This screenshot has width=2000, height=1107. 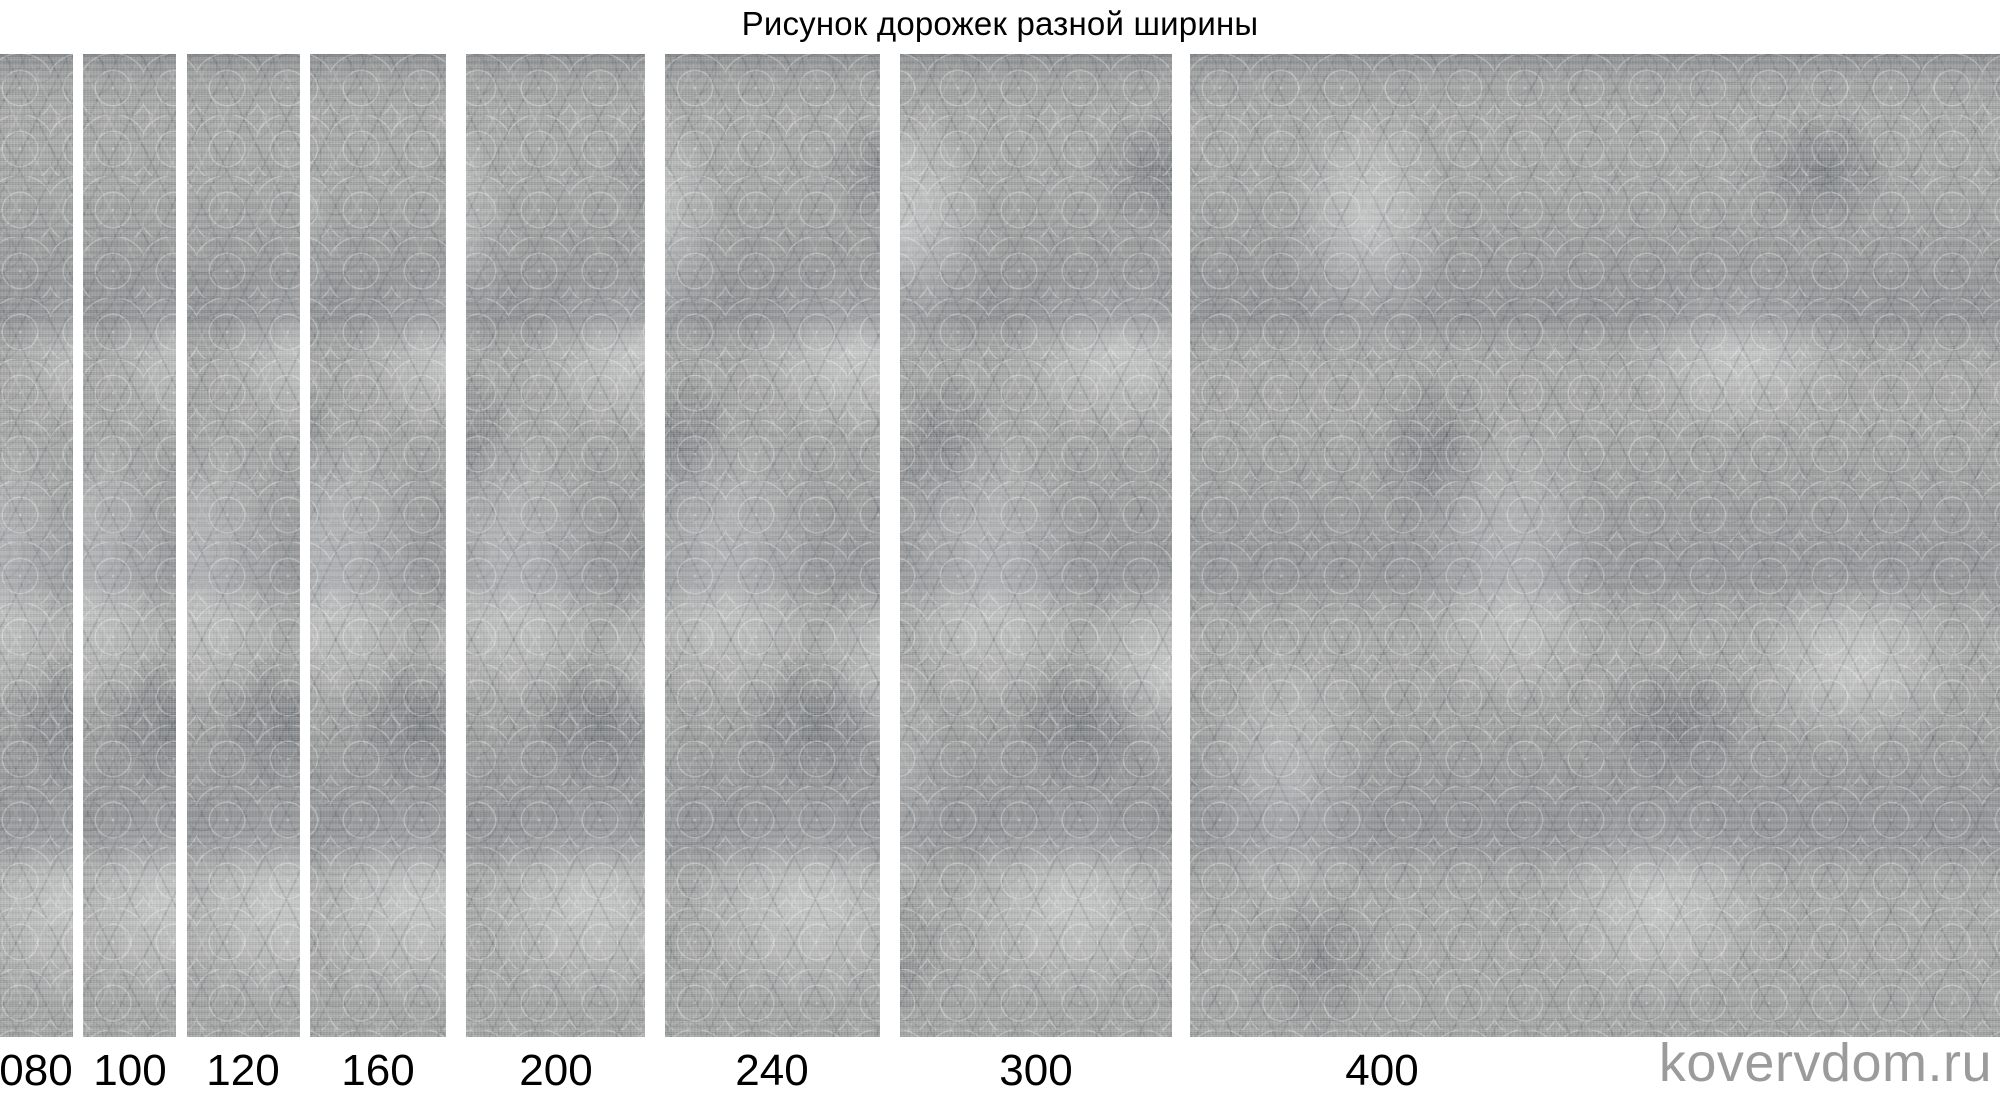 What do you see at coordinates (243, 1070) in the screenshot?
I see `runner-width-label-120: 120` at bounding box center [243, 1070].